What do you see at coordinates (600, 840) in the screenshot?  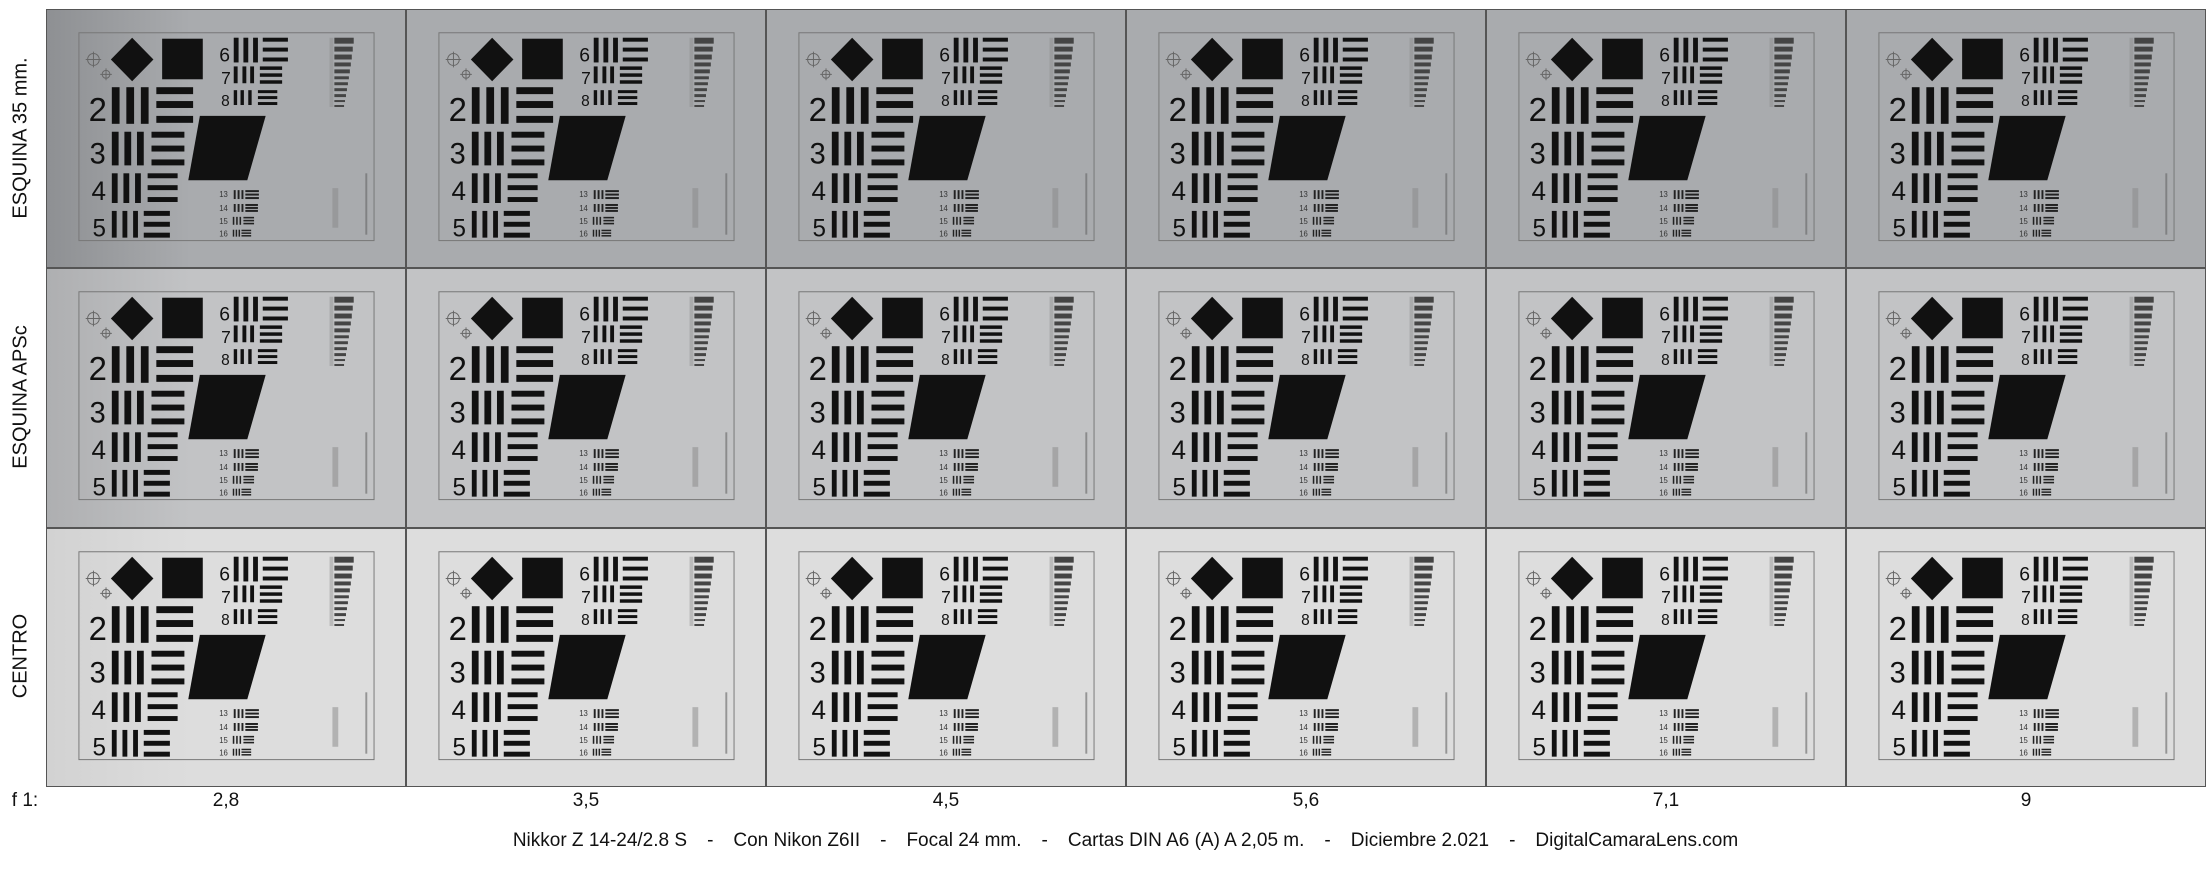 I see `caption-part: Nikkor Z 14-24/2.8 S` at bounding box center [600, 840].